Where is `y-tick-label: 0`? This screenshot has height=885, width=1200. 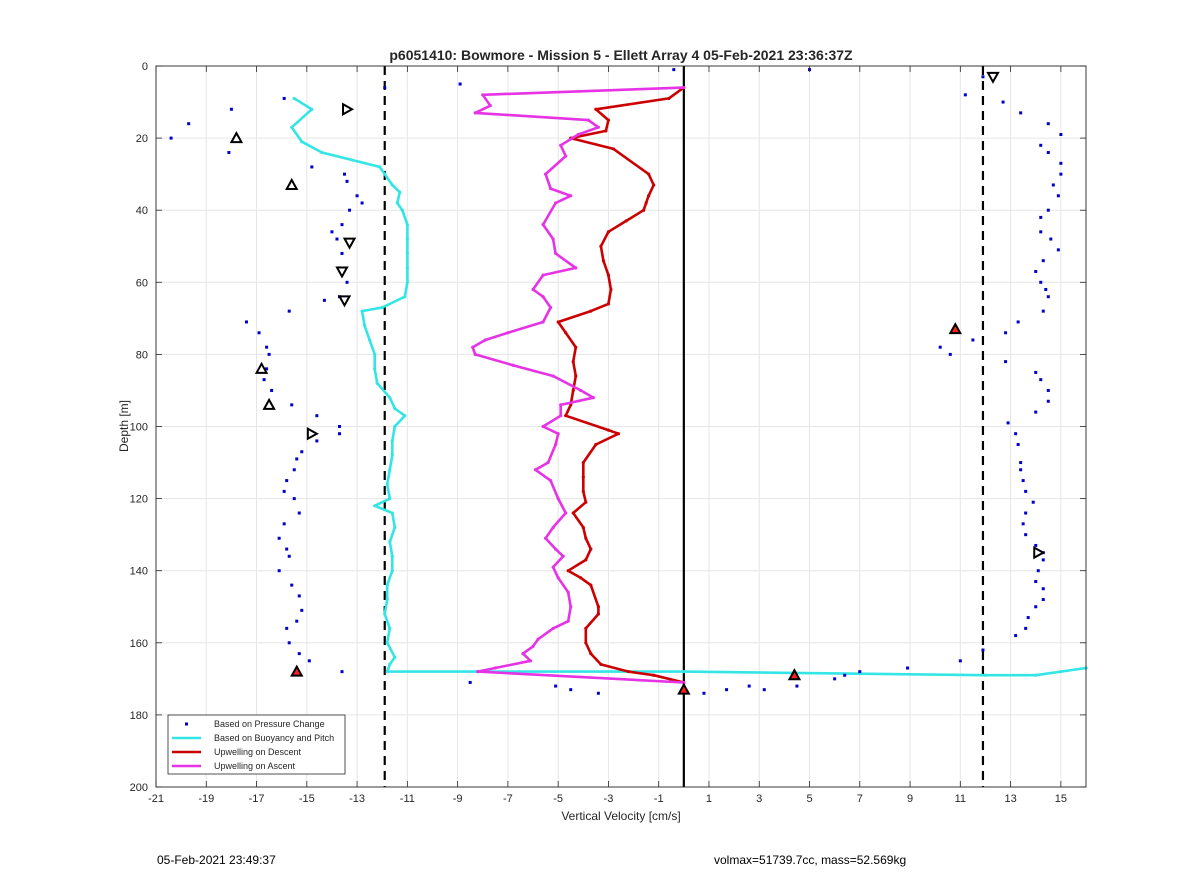 y-tick-label: 0 is located at coordinates (145, 67).